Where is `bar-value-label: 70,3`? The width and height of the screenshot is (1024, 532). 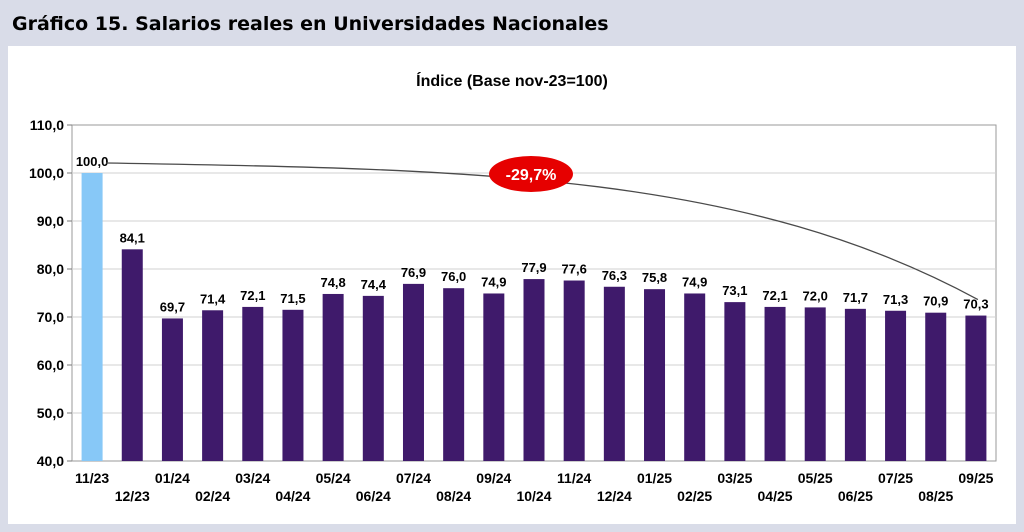
bar-value-label: 70,3 is located at coordinates (975, 304).